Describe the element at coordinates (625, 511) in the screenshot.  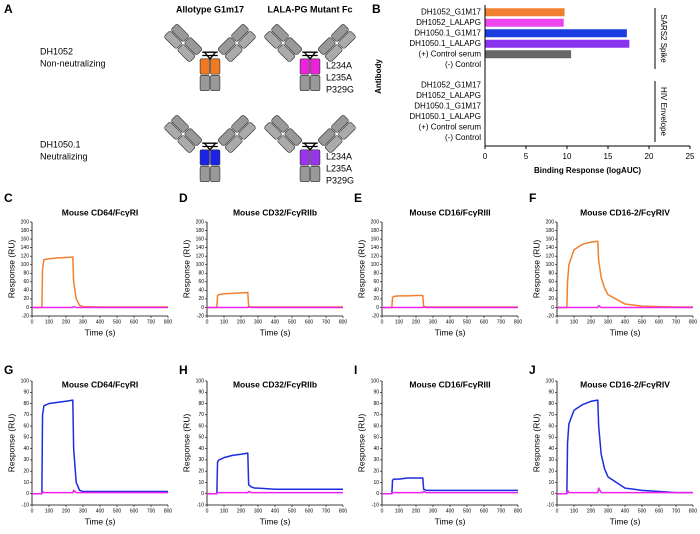
I see `x-tick-label: 400` at that location.